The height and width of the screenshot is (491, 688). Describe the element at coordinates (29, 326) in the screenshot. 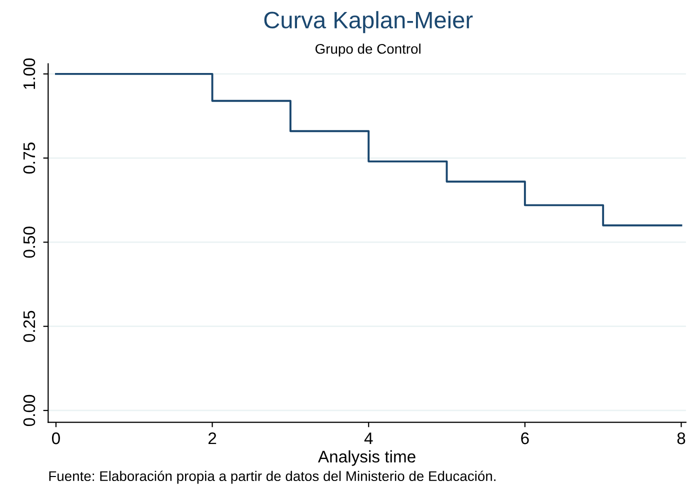

I see `y-tick-label: 0.25` at that location.